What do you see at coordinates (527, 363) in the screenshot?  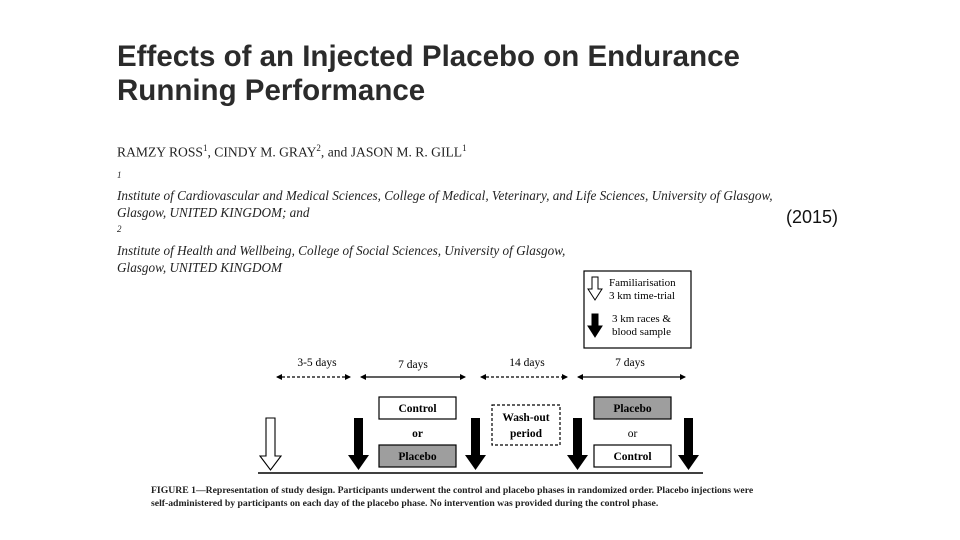 I see `period-label-14-days: 14 days` at bounding box center [527, 363].